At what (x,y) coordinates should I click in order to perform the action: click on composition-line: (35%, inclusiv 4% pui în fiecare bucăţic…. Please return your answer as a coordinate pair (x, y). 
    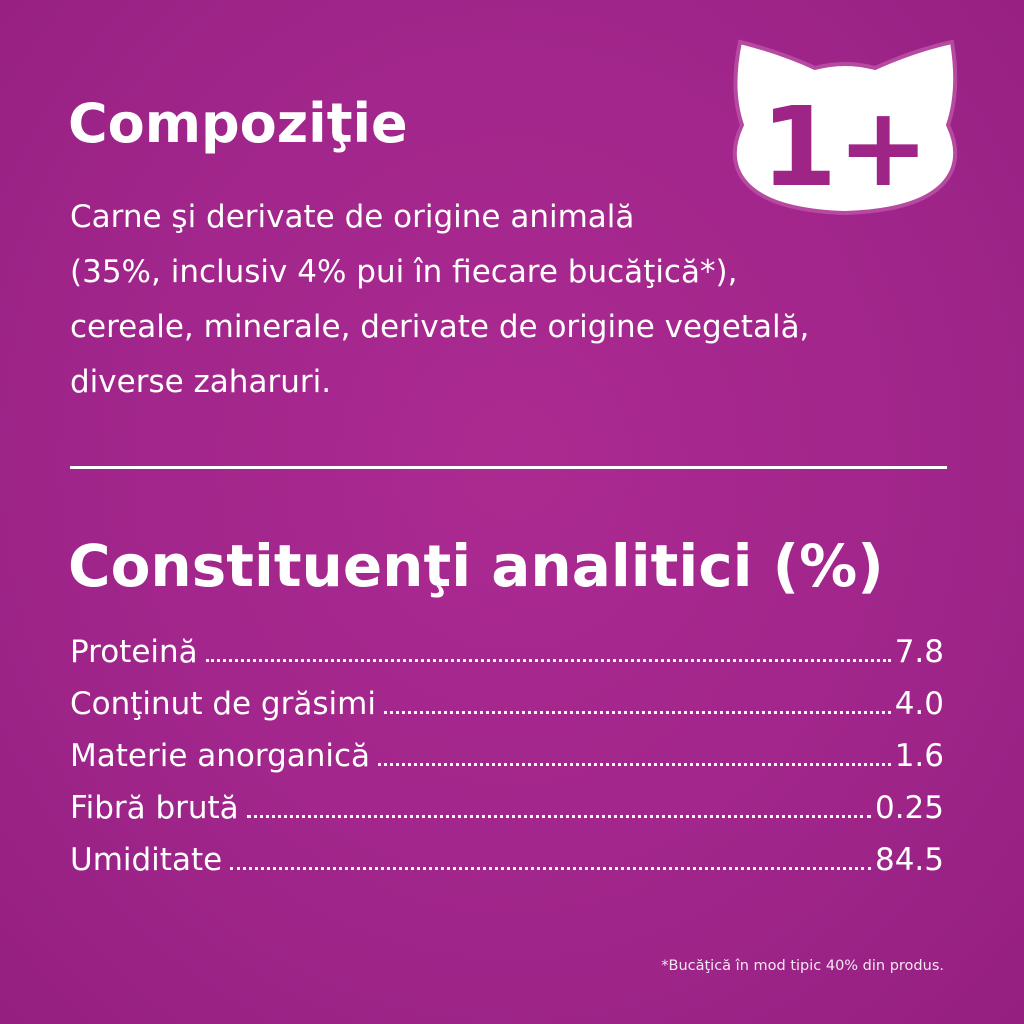
    Looking at the image, I should click on (404, 272).